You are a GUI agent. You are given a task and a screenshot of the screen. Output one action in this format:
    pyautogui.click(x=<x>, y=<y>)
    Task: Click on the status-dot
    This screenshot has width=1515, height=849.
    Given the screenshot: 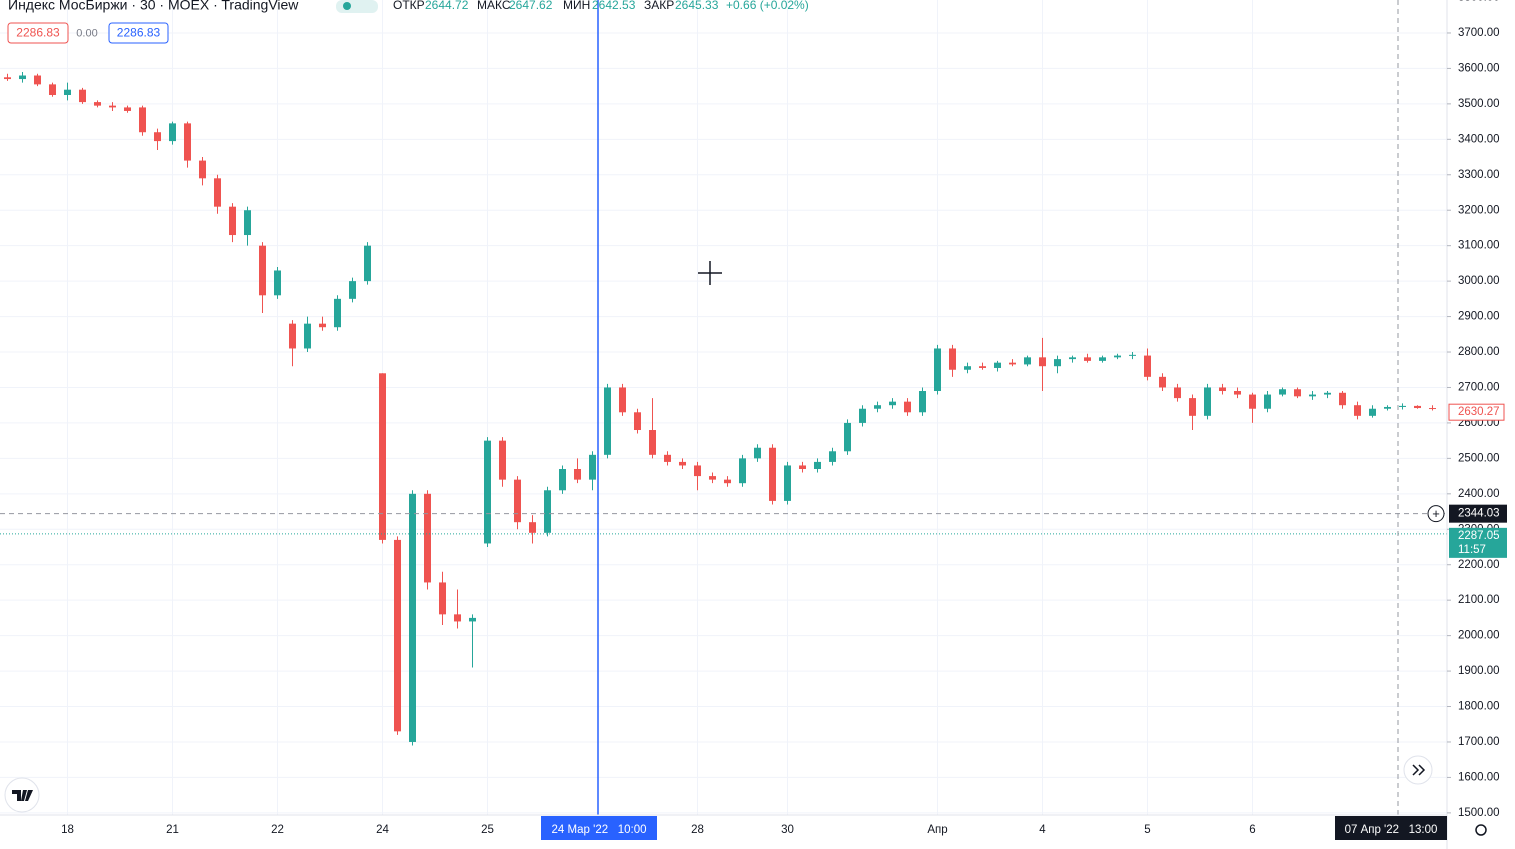 What is the action you would take?
    pyautogui.click(x=347, y=6)
    